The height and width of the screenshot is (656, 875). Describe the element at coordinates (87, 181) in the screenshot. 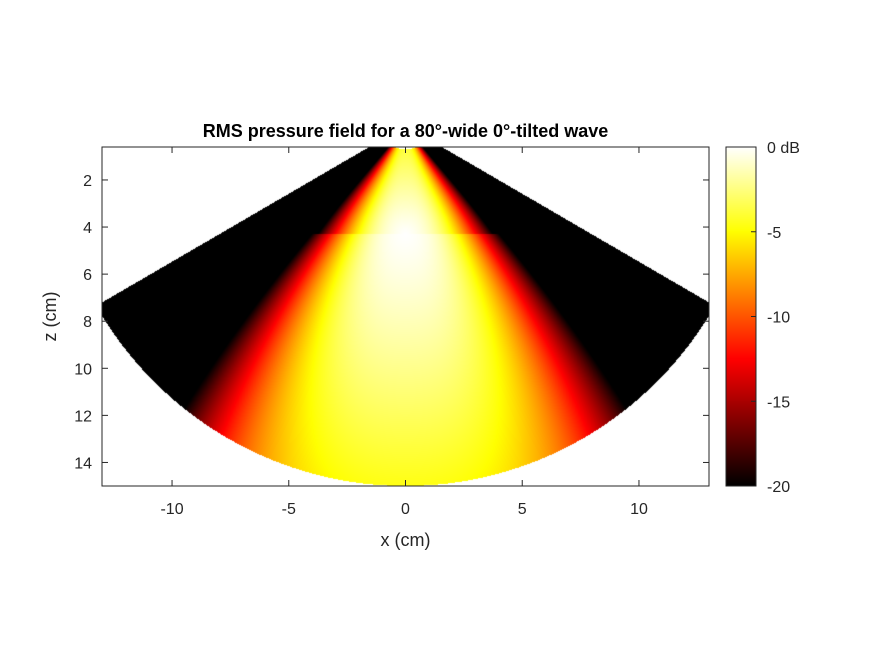

I see `y-tick-label: 2` at that location.